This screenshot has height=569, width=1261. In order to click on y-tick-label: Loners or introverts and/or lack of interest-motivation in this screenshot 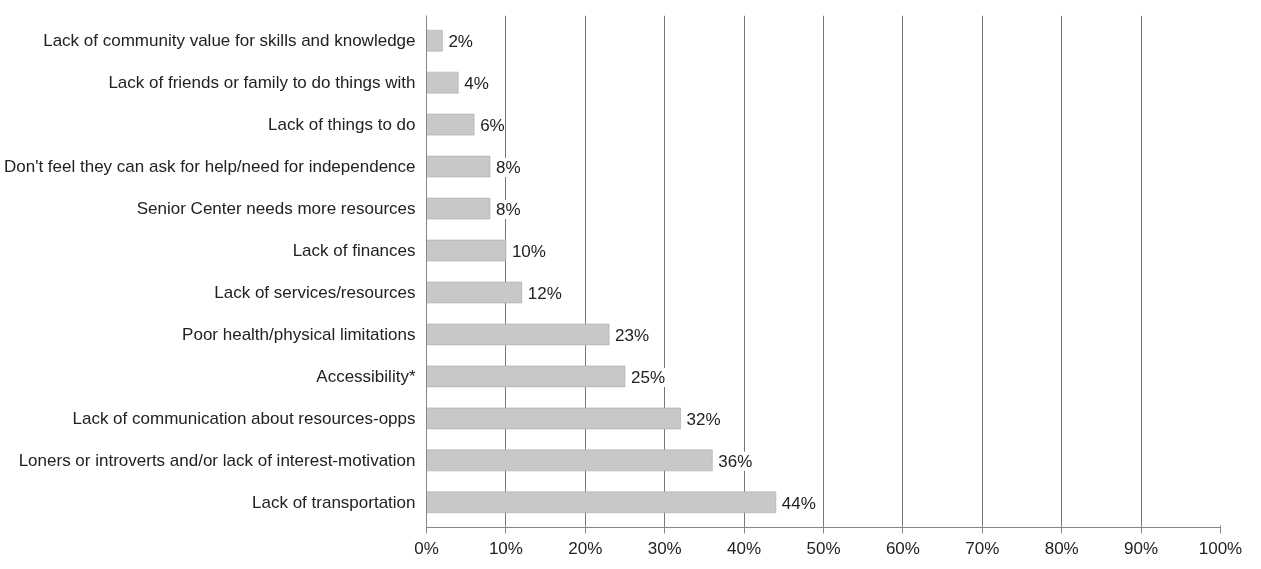, I will do `click(217, 460)`.